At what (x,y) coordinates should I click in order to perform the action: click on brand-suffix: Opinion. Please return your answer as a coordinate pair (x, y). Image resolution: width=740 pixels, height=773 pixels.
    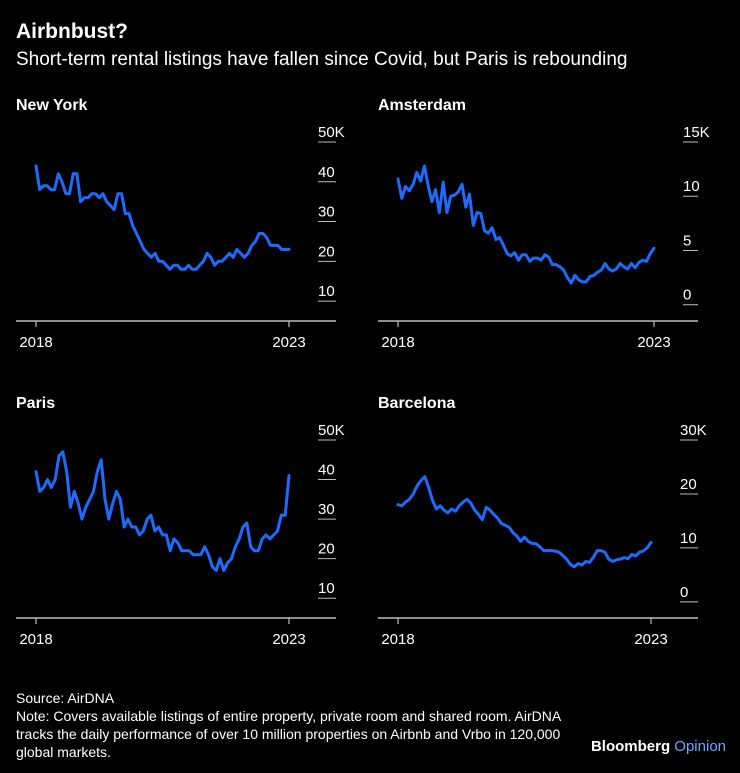
    Looking at the image, I should click on (700, 746).